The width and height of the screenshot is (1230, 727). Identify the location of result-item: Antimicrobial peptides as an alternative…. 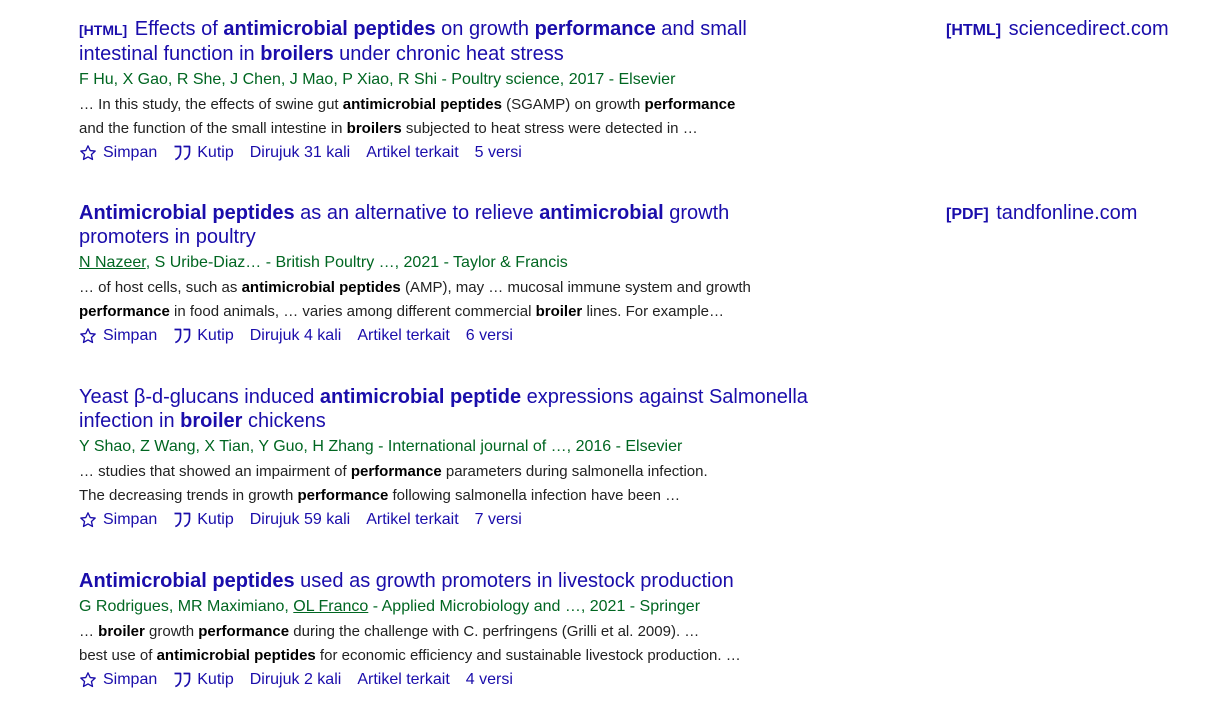
(449, 274).